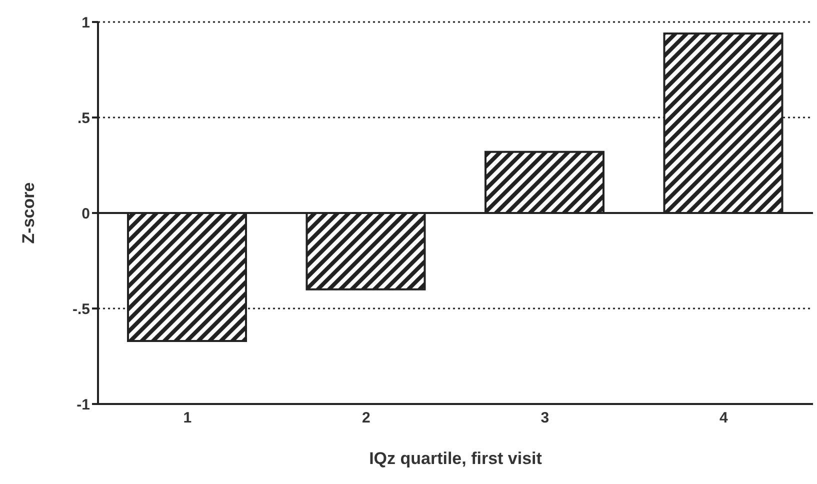  Describe the element at coordinates (86, 213) in the screenshot. I see `y-tick-label: 0` at that location.